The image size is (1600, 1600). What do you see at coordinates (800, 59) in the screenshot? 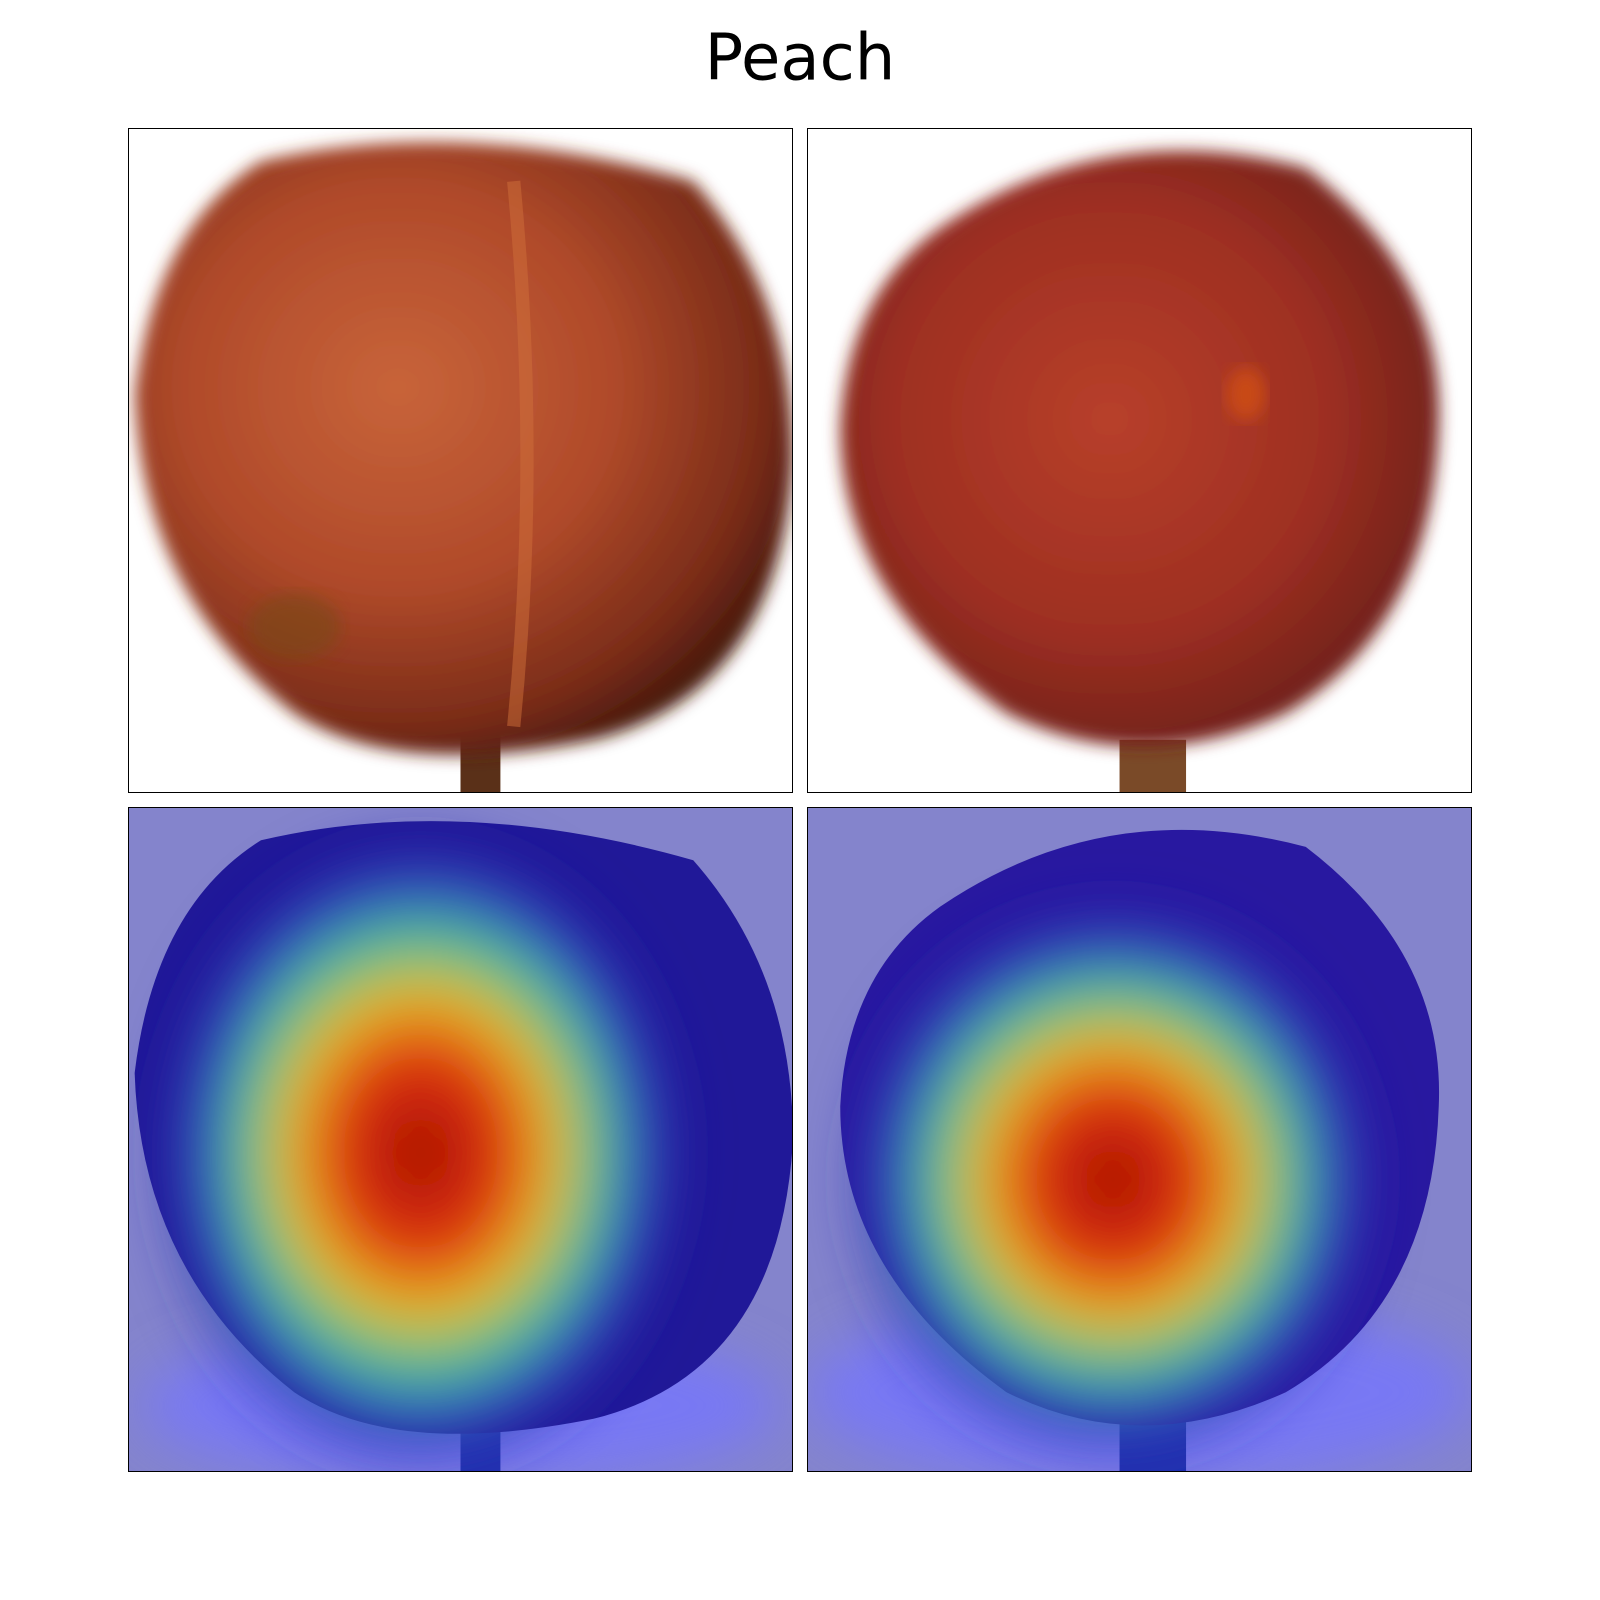
I see `figure-title: Peach` at bounding box center [800, 59].